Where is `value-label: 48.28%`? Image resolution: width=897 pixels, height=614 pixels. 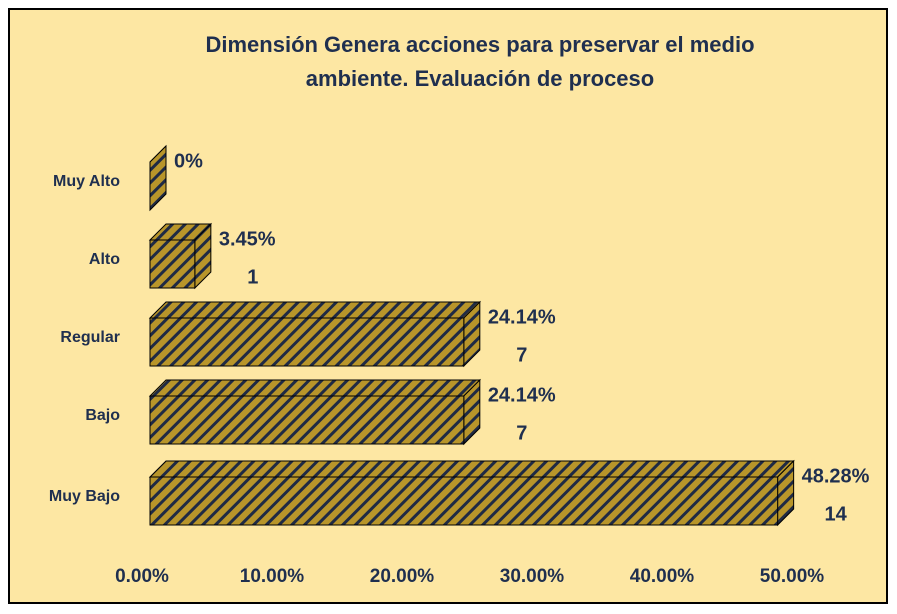
value-label: 48.28% is located at coordinates (836, 476).